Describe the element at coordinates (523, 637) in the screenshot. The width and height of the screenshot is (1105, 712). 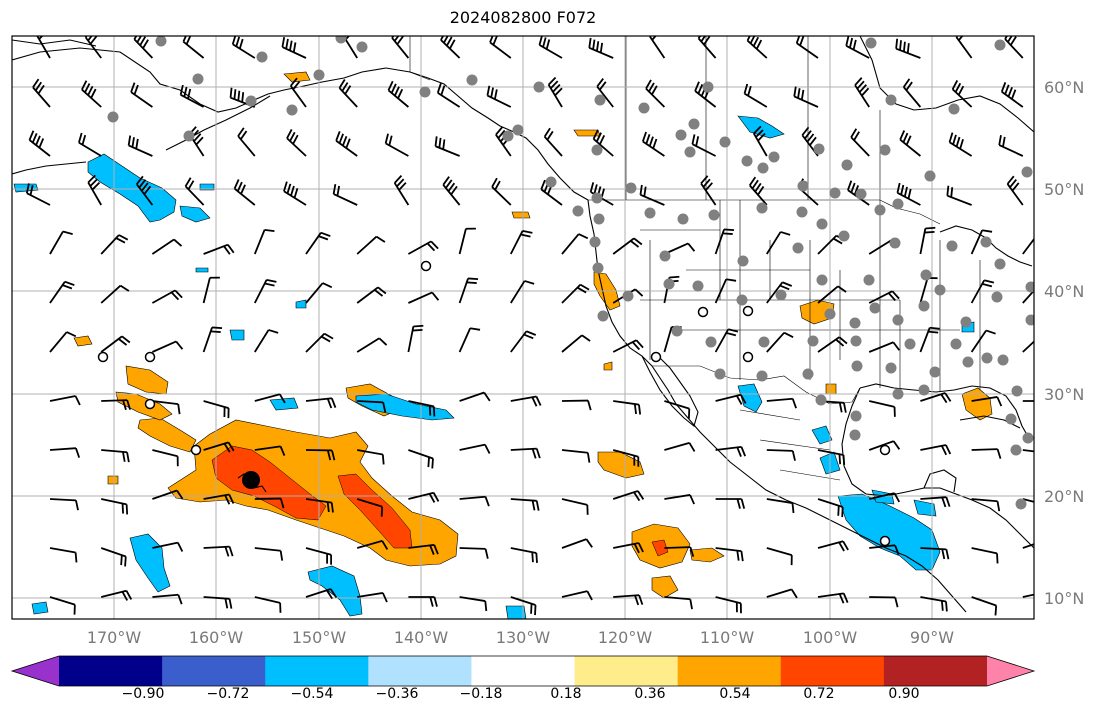
I see `lon-label: 130°W` at that location.